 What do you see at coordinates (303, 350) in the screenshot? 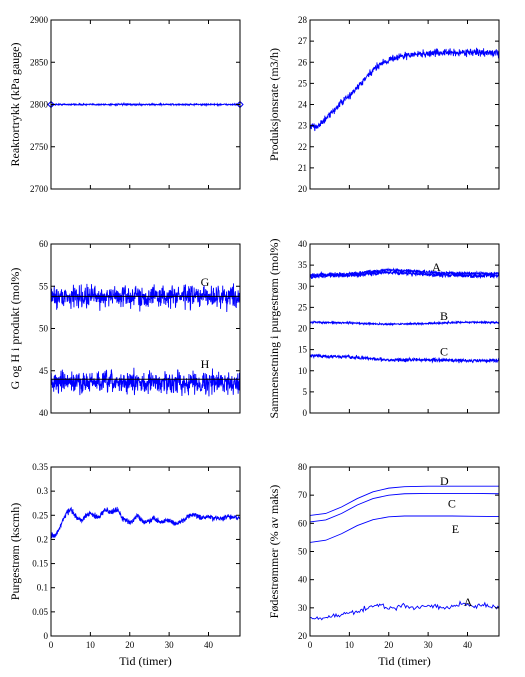
I see `y-tick-label: 15` at bounding box center [303, 350].